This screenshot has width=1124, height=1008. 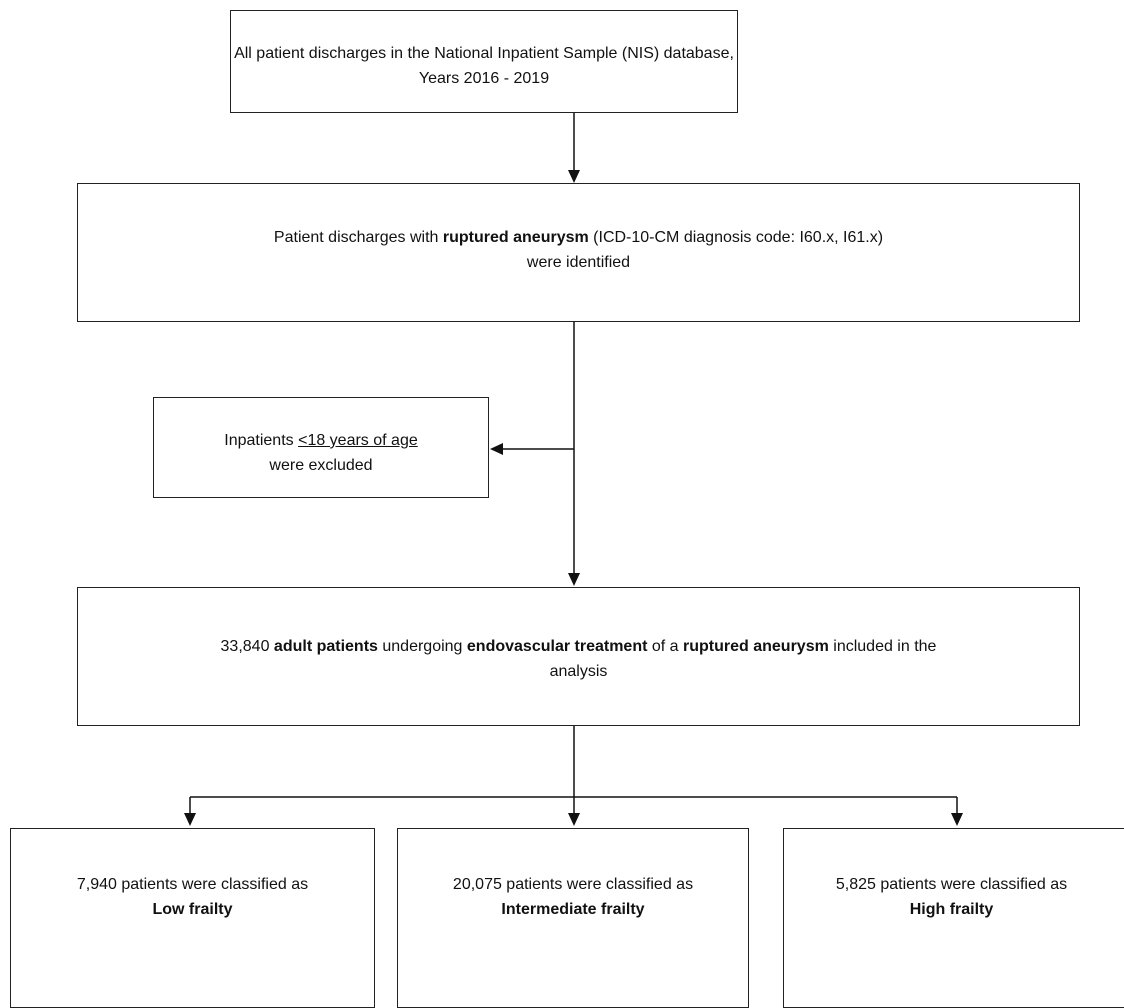 I want to click on node-text: Patient discharges with, so click(x=358, y=237).